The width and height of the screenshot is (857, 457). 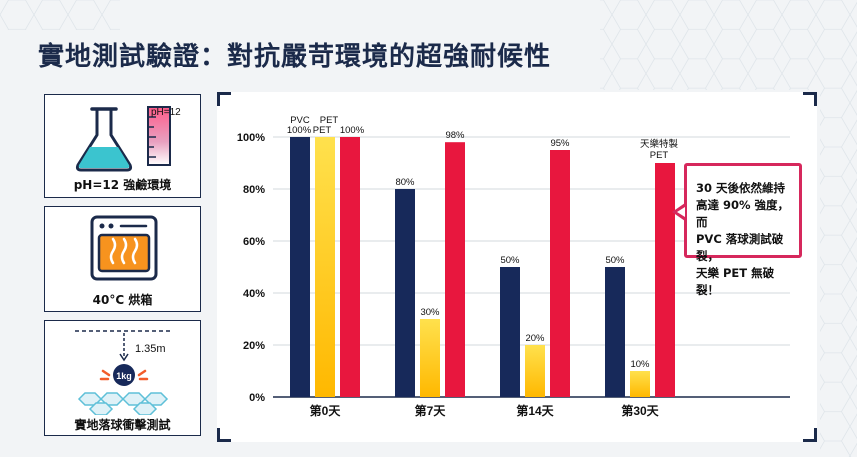 I want to click on alkaline-caption: pH=12 強鹼環境, so click(x=122, y=185).